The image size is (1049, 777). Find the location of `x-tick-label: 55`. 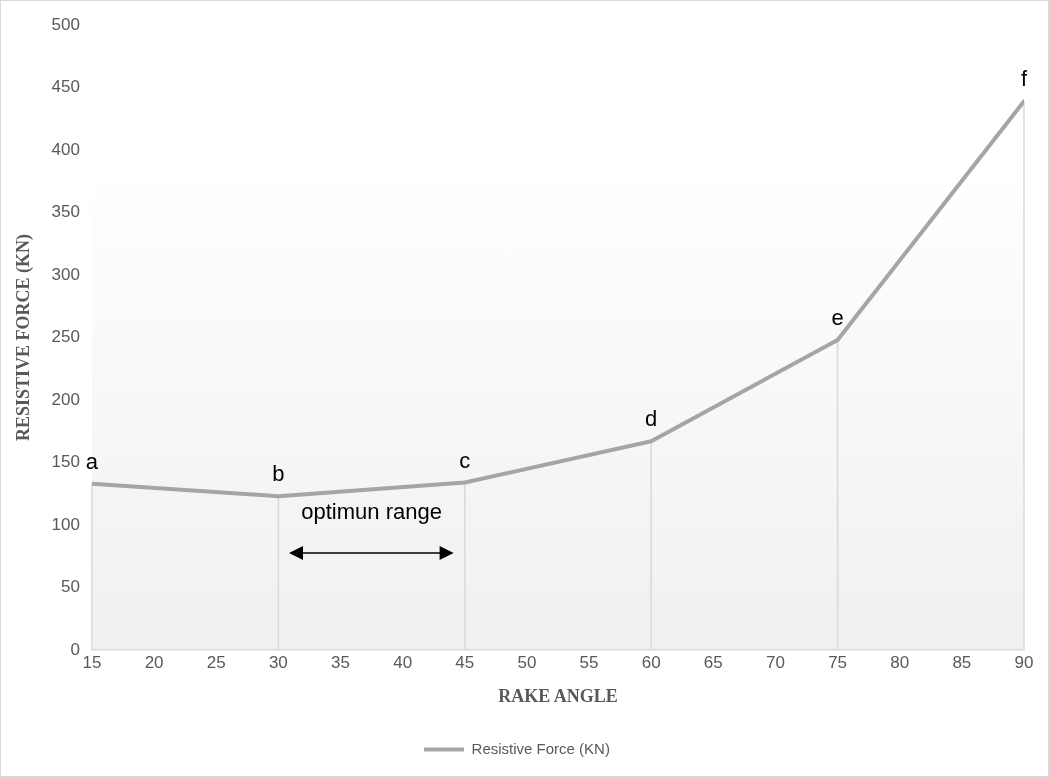

x-tick-label: 55 is located at coordinates (589, 662).